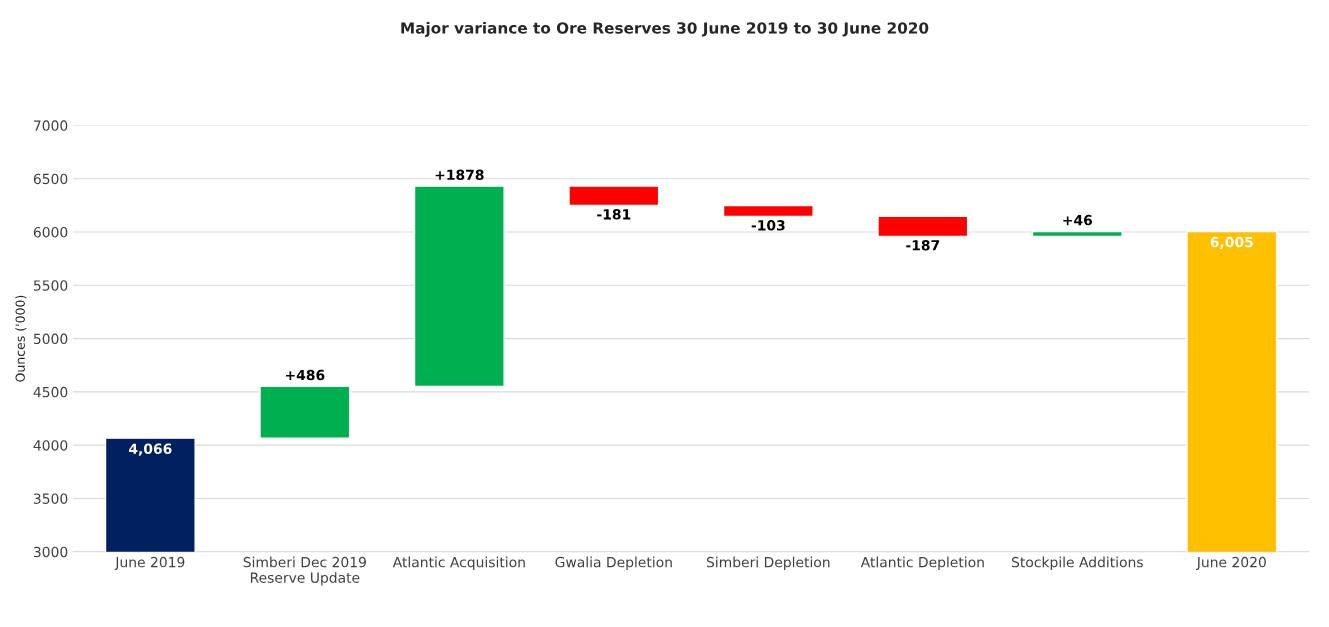 The image size is (1329, 627). I want to click on y-tick-label: 5500, so click(50, 285).